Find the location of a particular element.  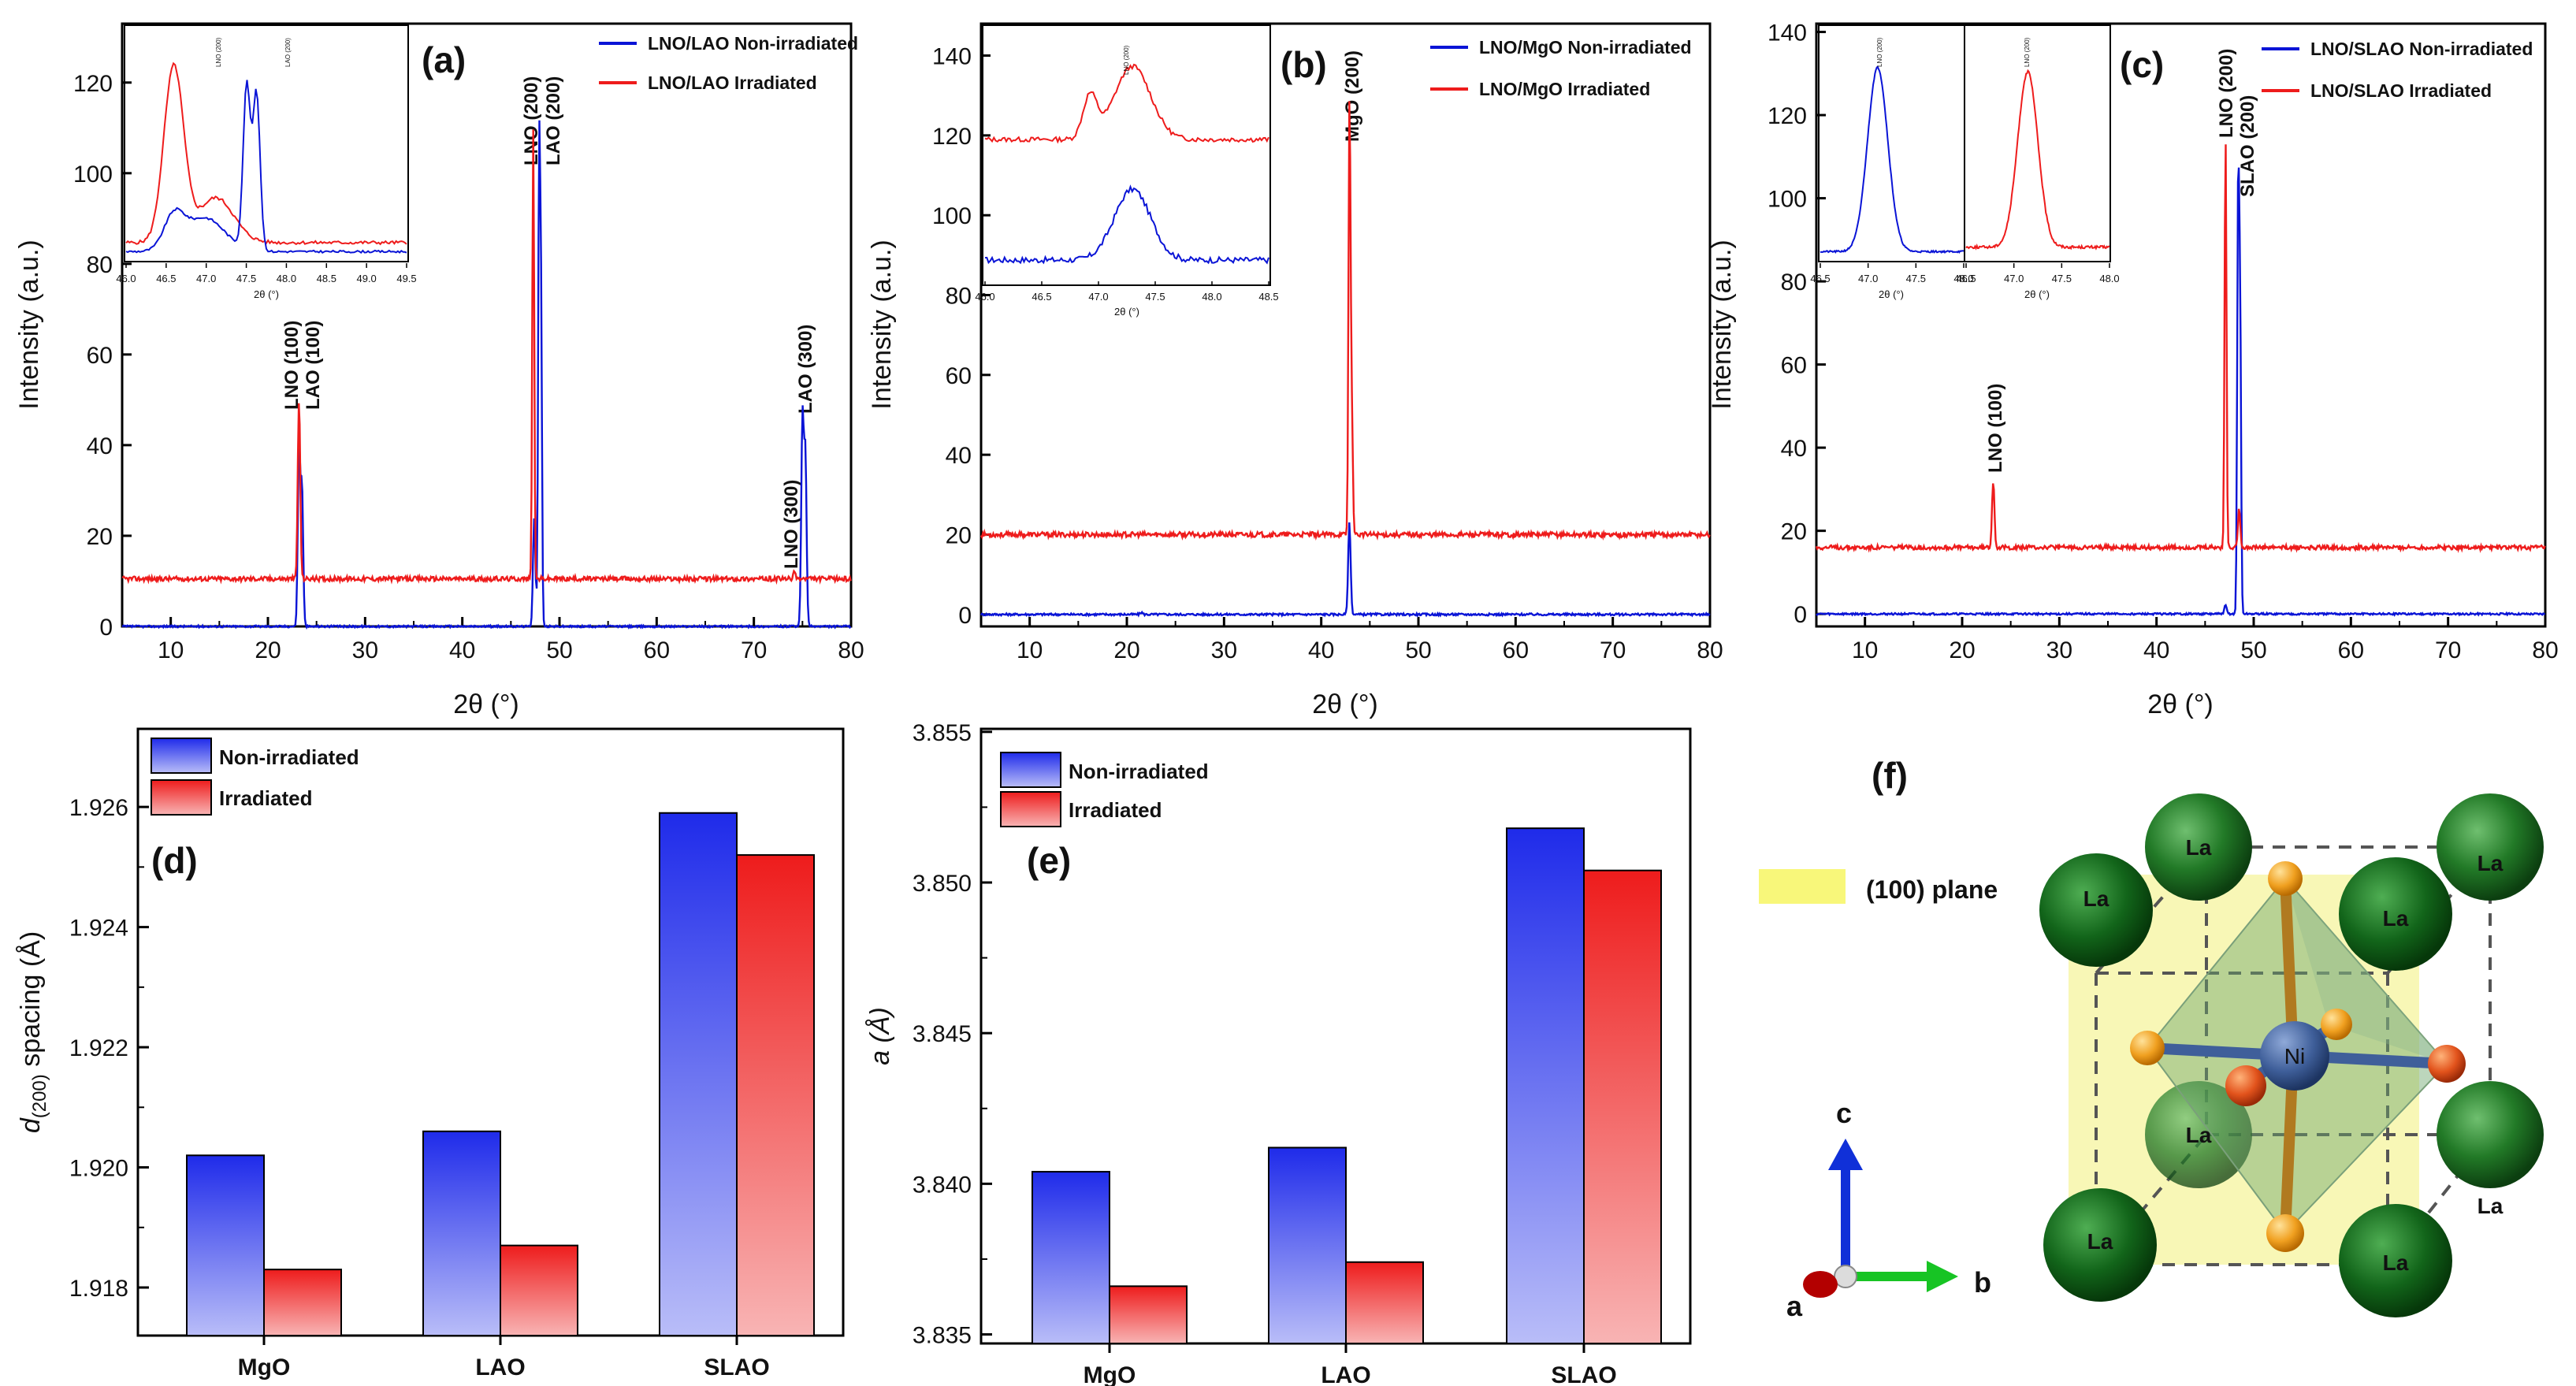

x-tick-label-c: 30 is located at coordinates (2059, 650).